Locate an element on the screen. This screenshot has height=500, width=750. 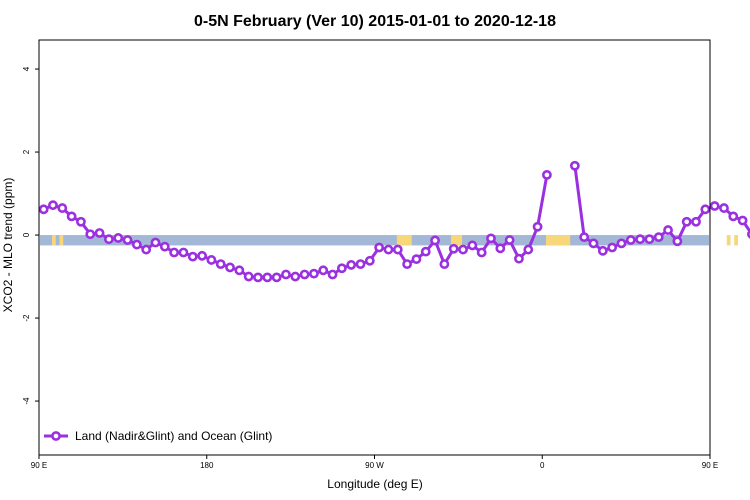
series-line is located at coordinates (296, 226).